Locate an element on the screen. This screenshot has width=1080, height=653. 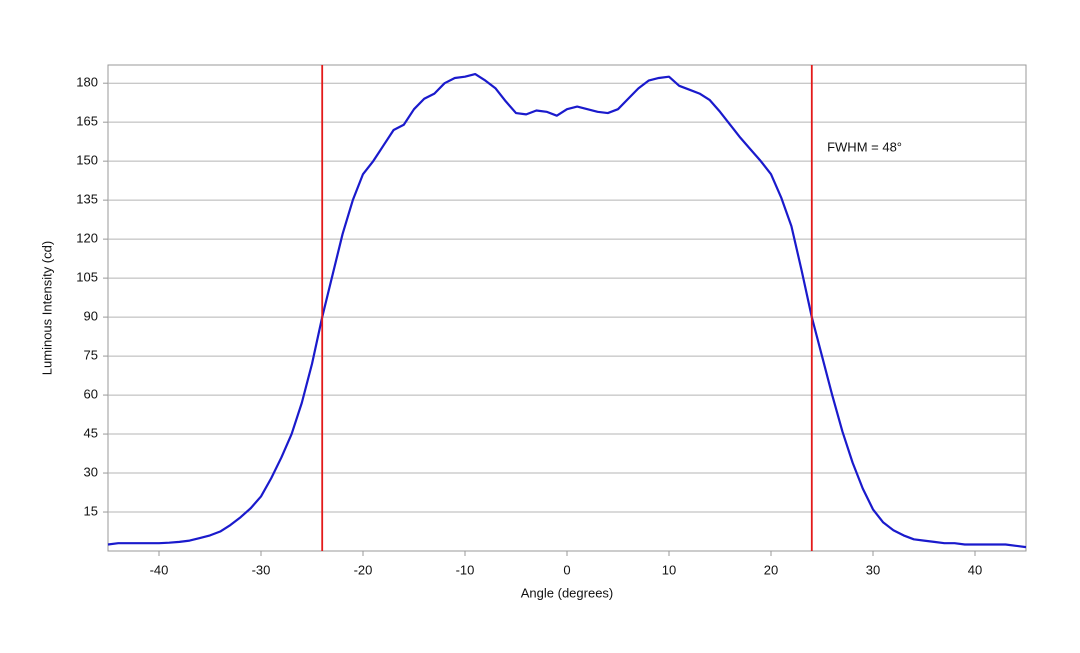
x-tick-label: -10 is located at coordinates (465, 569).